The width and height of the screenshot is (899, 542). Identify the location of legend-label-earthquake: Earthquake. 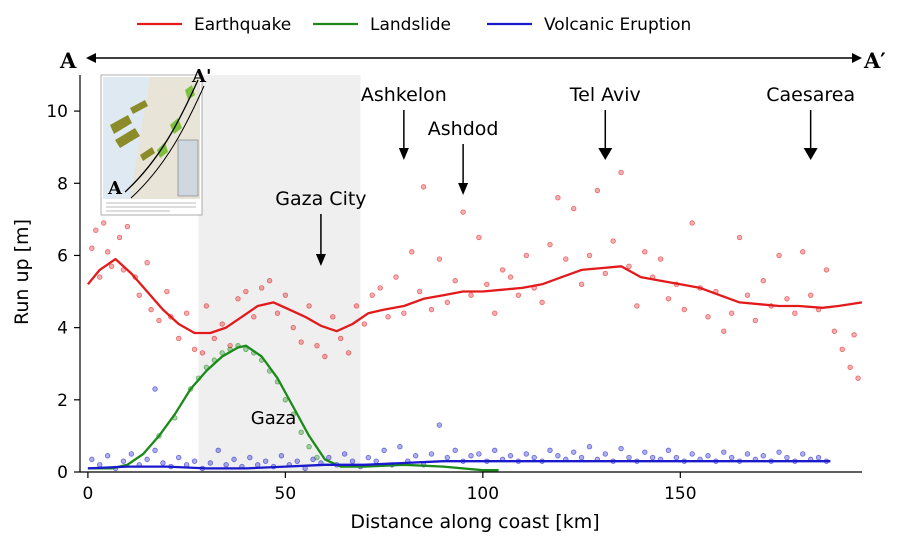
(242, 25).